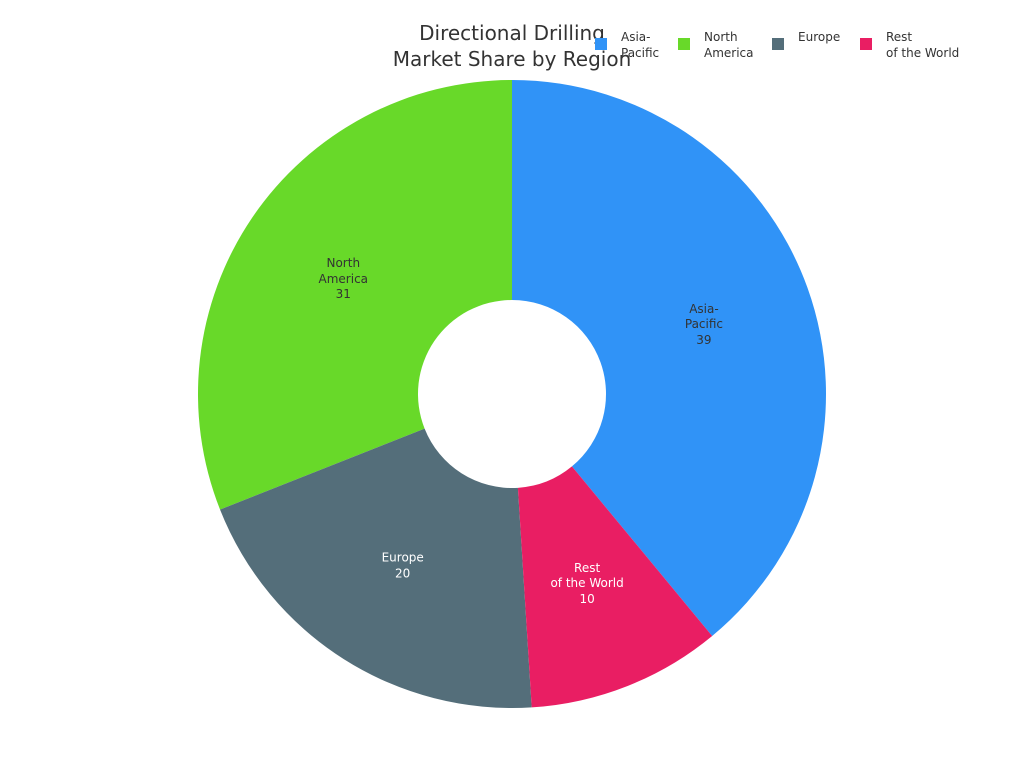 This screenshot has height=768, width=1024. What do you see at coordinates (343, 294) in the screenshot?
I see `slice-label-value: 31` at bounding box center [343, 294].